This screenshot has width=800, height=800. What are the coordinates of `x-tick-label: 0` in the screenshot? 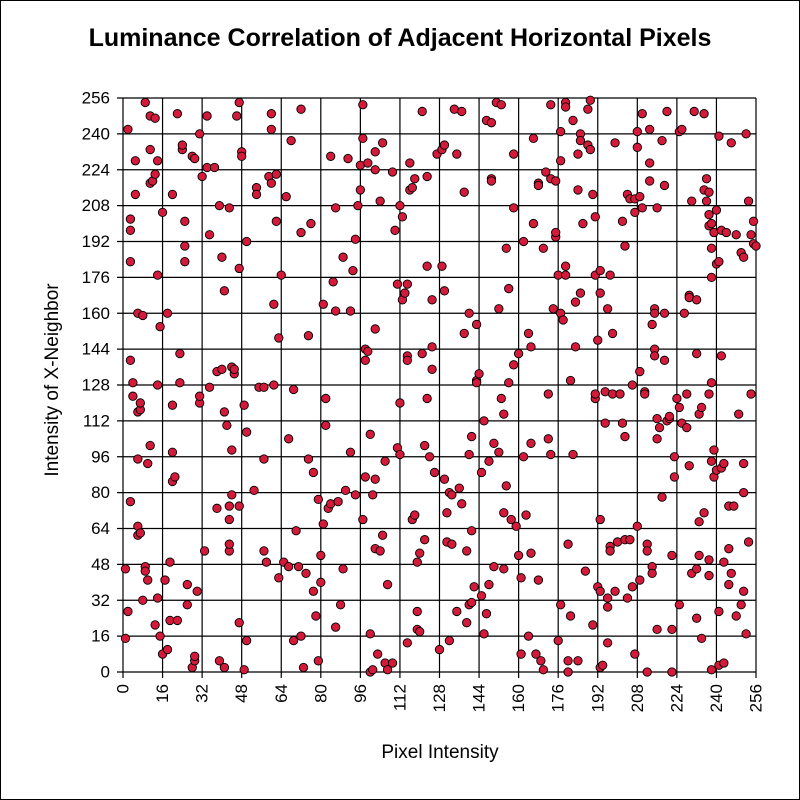 It's located at (123, 688).